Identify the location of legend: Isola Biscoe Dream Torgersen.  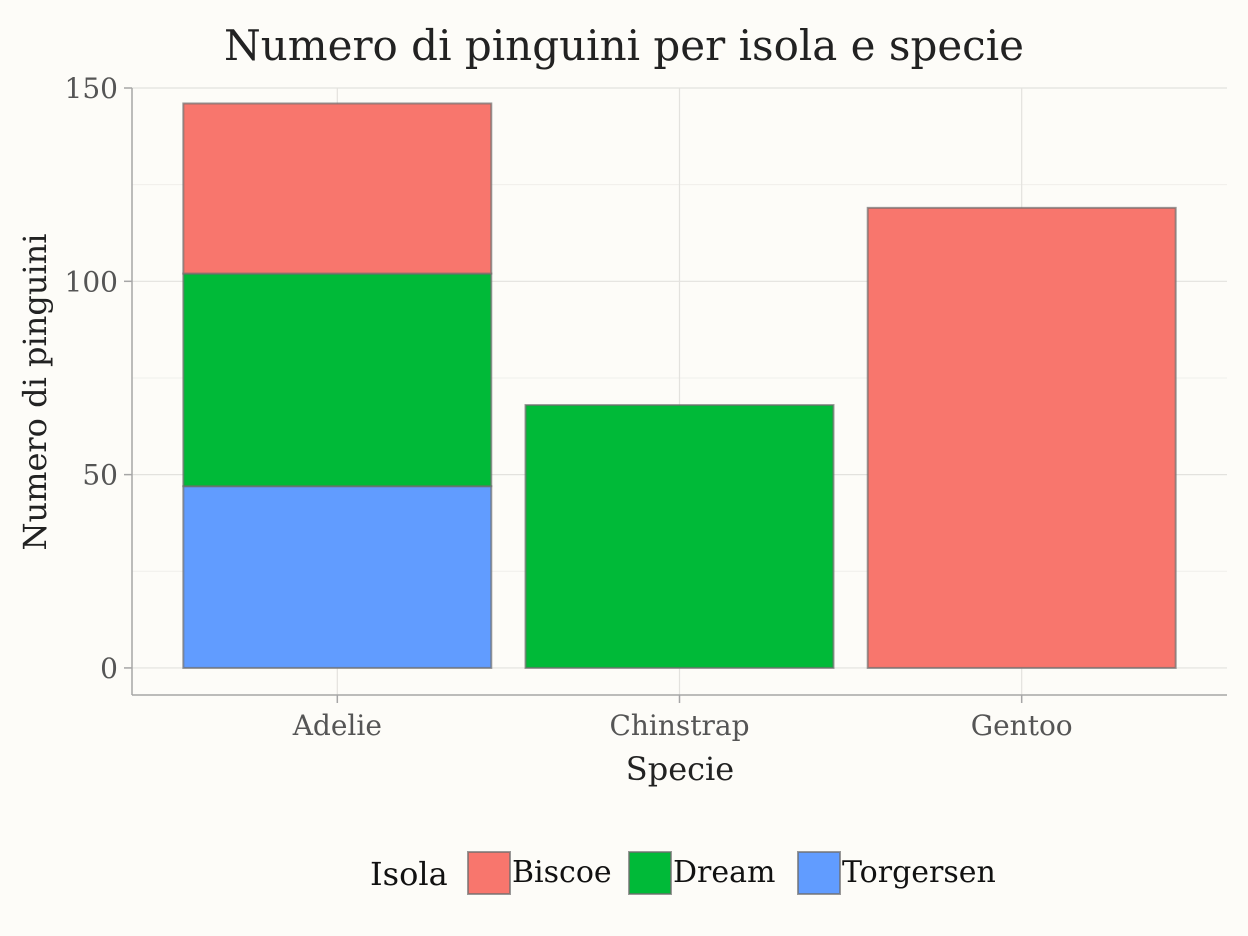
(683, 873).